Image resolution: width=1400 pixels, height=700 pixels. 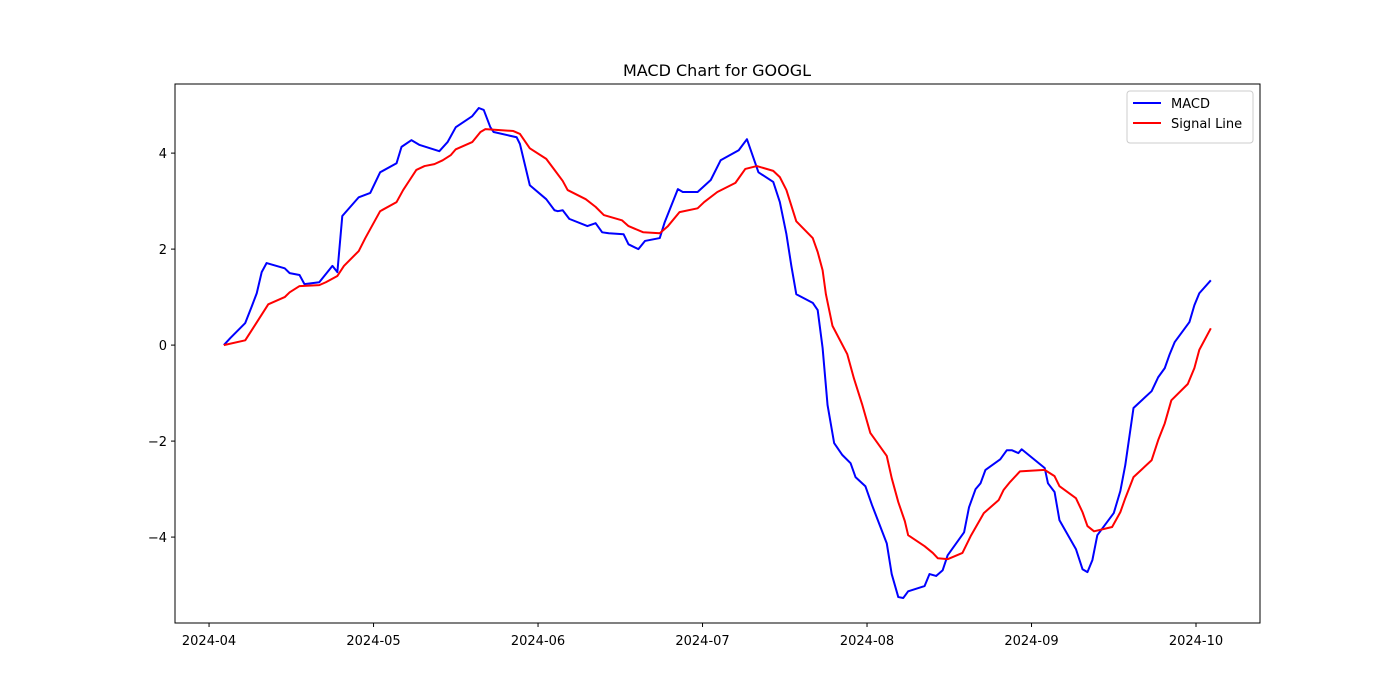 I want to click on x-tick-label: 2024-06, so click(x=538, y=641).